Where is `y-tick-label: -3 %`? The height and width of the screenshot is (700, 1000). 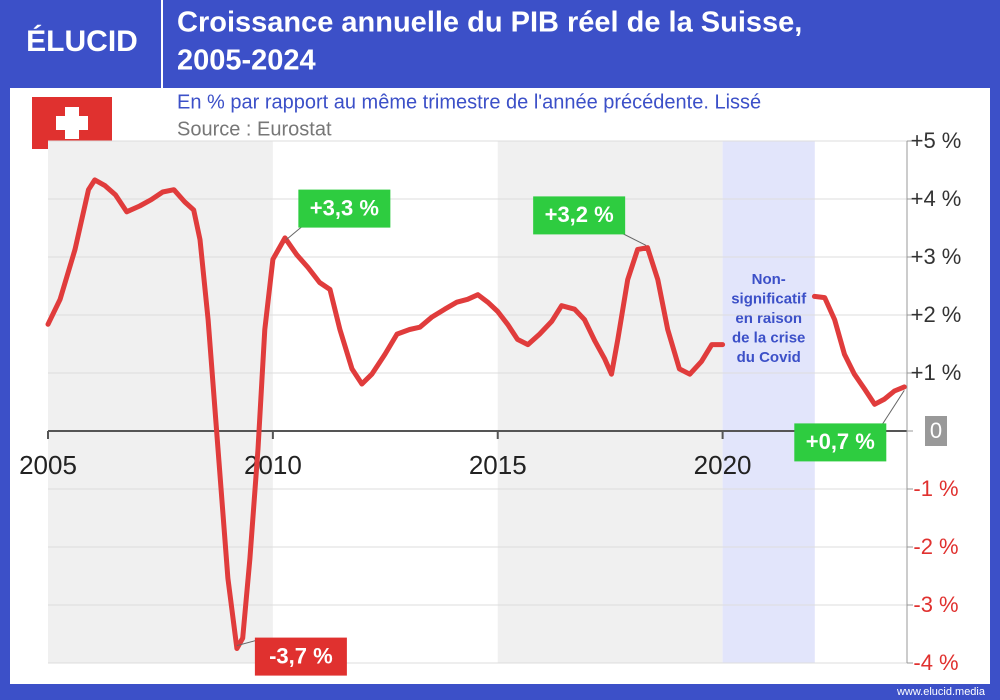
y-tick-label: -3 % is located at coordinates (935, 604).